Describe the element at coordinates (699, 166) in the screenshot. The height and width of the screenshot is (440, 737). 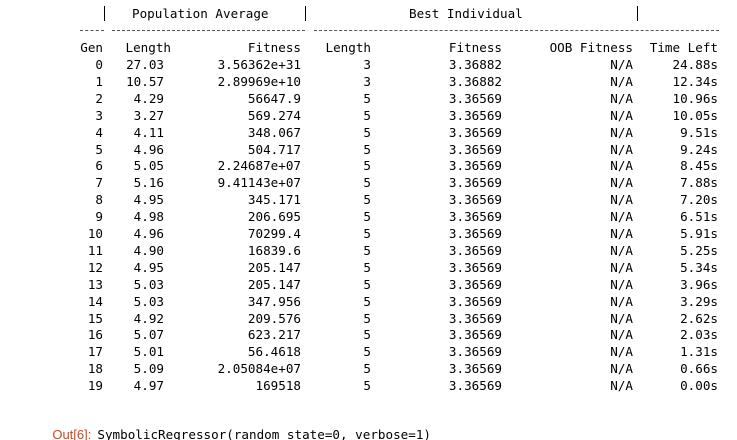
I see `cell-time-left: 8.45s` at that location.